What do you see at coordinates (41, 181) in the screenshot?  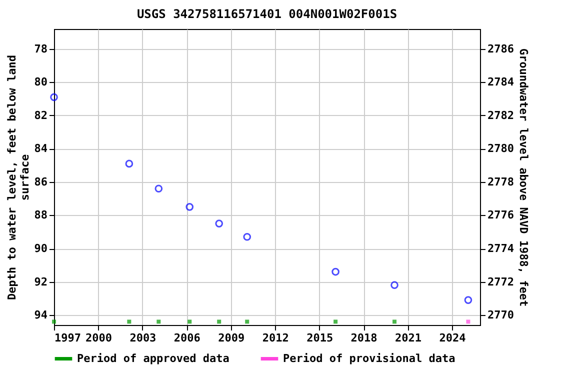 I see `y-tick-label: 86` at bounding box center [41, 181].